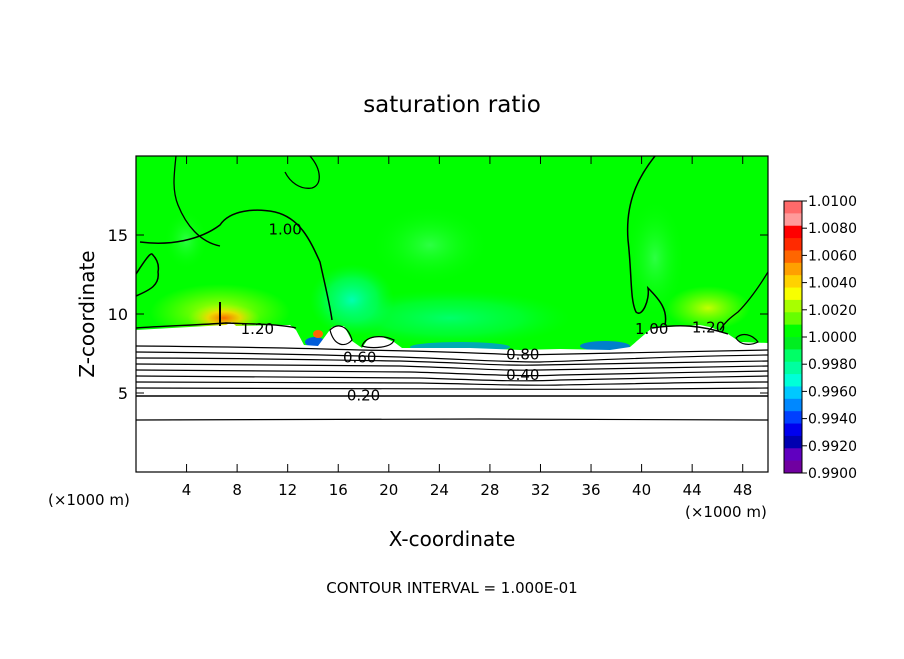 The width and height of the screenshot is (904, 659). I want to click on colorbar-label: 1.0080, so click(832, 229).